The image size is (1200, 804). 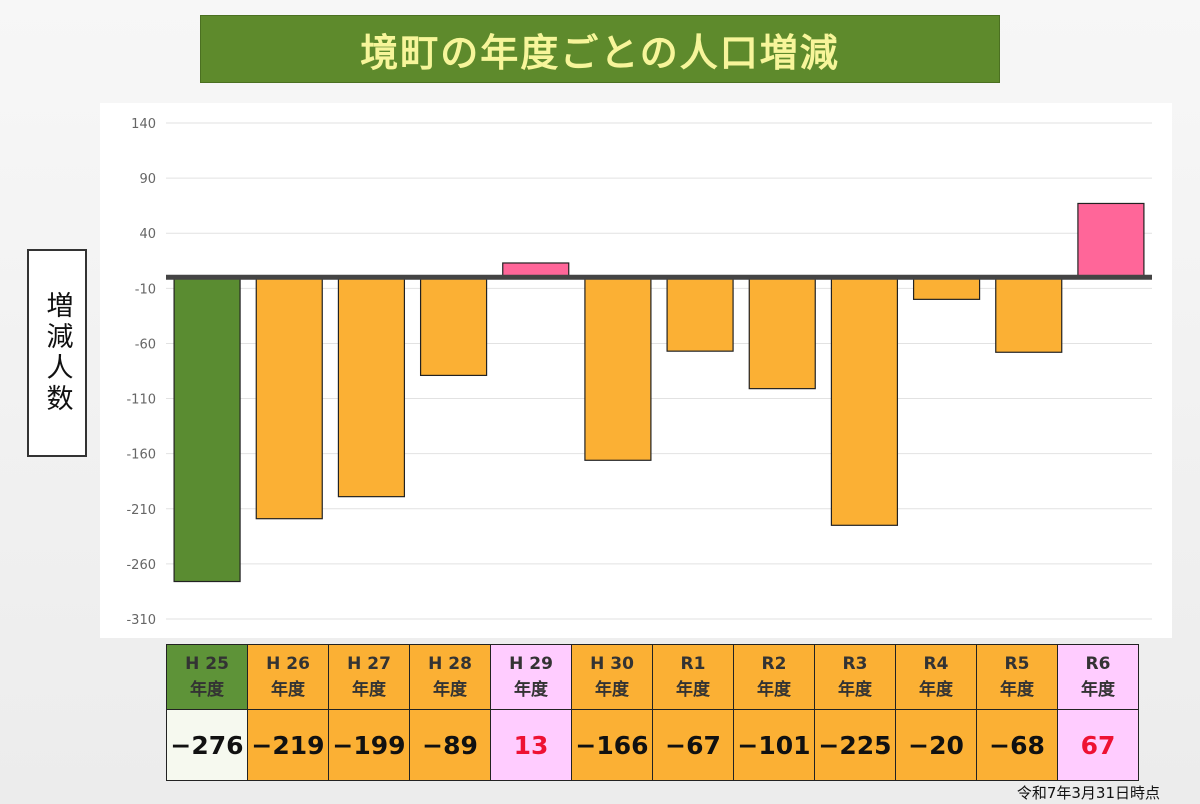 What do you see at coordinates (612, 745) in the screenshot?
I see `table-value-cell: −166` at bounding box center [612, 745].